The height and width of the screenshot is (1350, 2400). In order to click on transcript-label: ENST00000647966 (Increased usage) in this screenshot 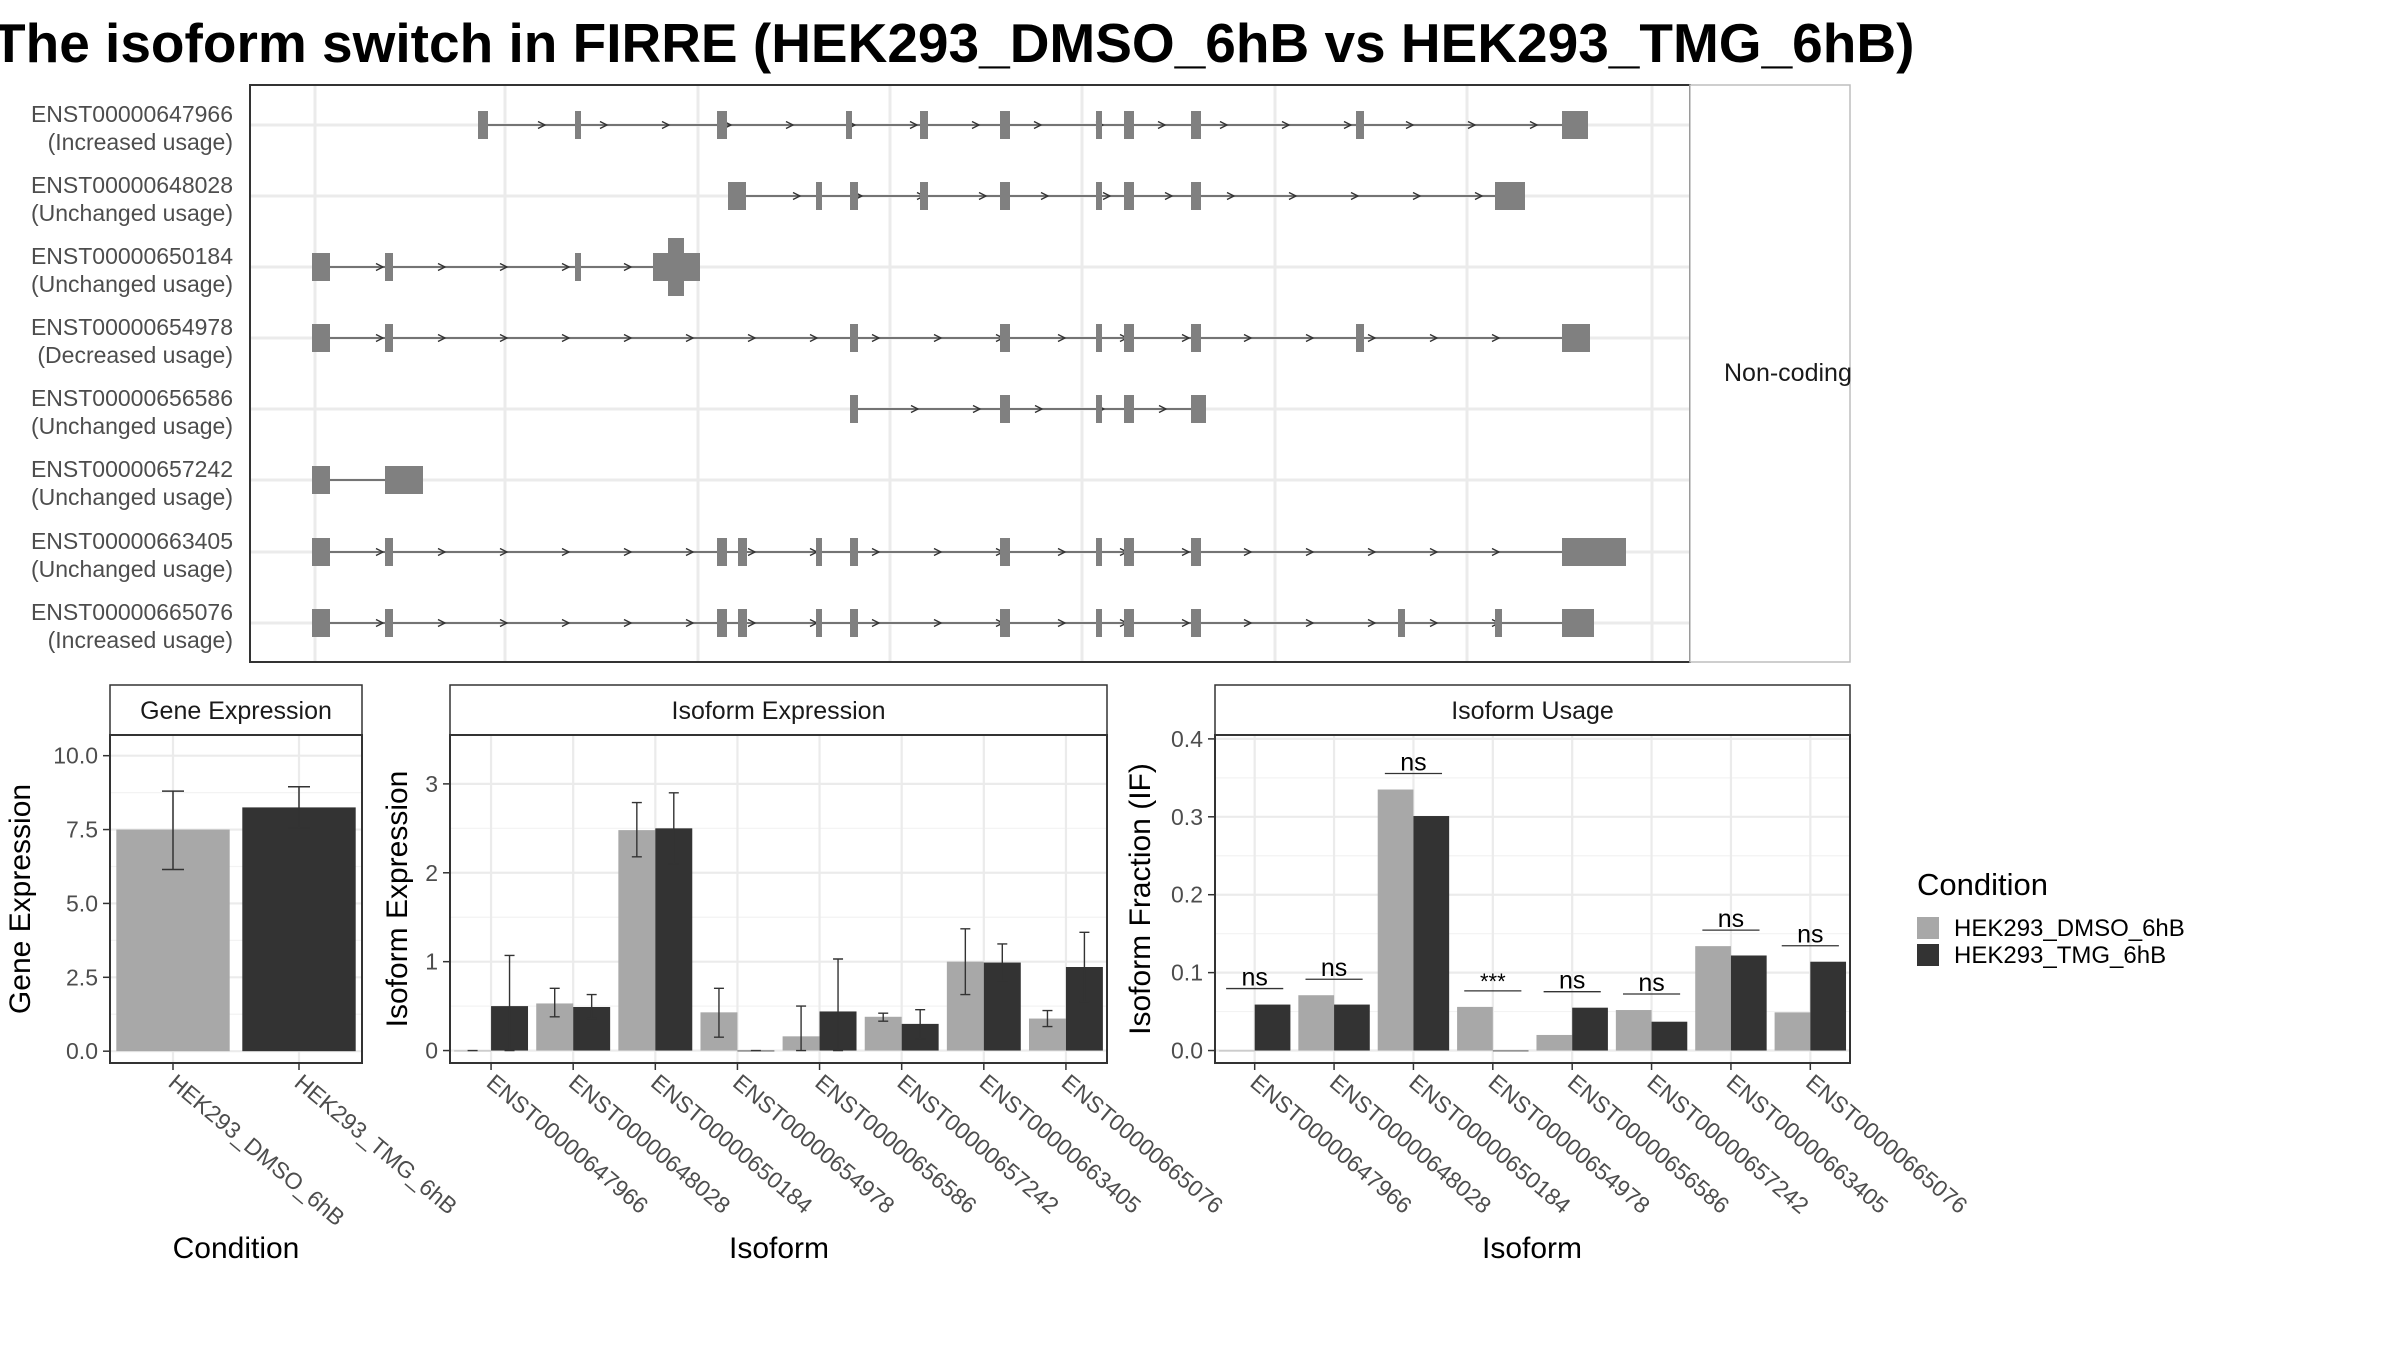, I will do `click(132, 128)`.